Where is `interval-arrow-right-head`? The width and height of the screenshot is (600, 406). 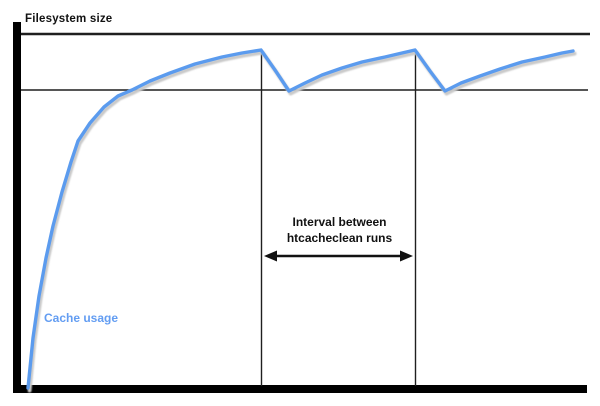
interval-arrow-right-head is located at coordinates (406, 256).